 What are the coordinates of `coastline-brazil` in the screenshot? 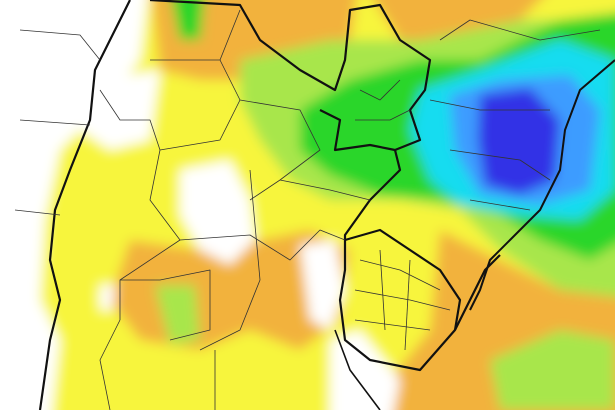 It's located at (542, 185).